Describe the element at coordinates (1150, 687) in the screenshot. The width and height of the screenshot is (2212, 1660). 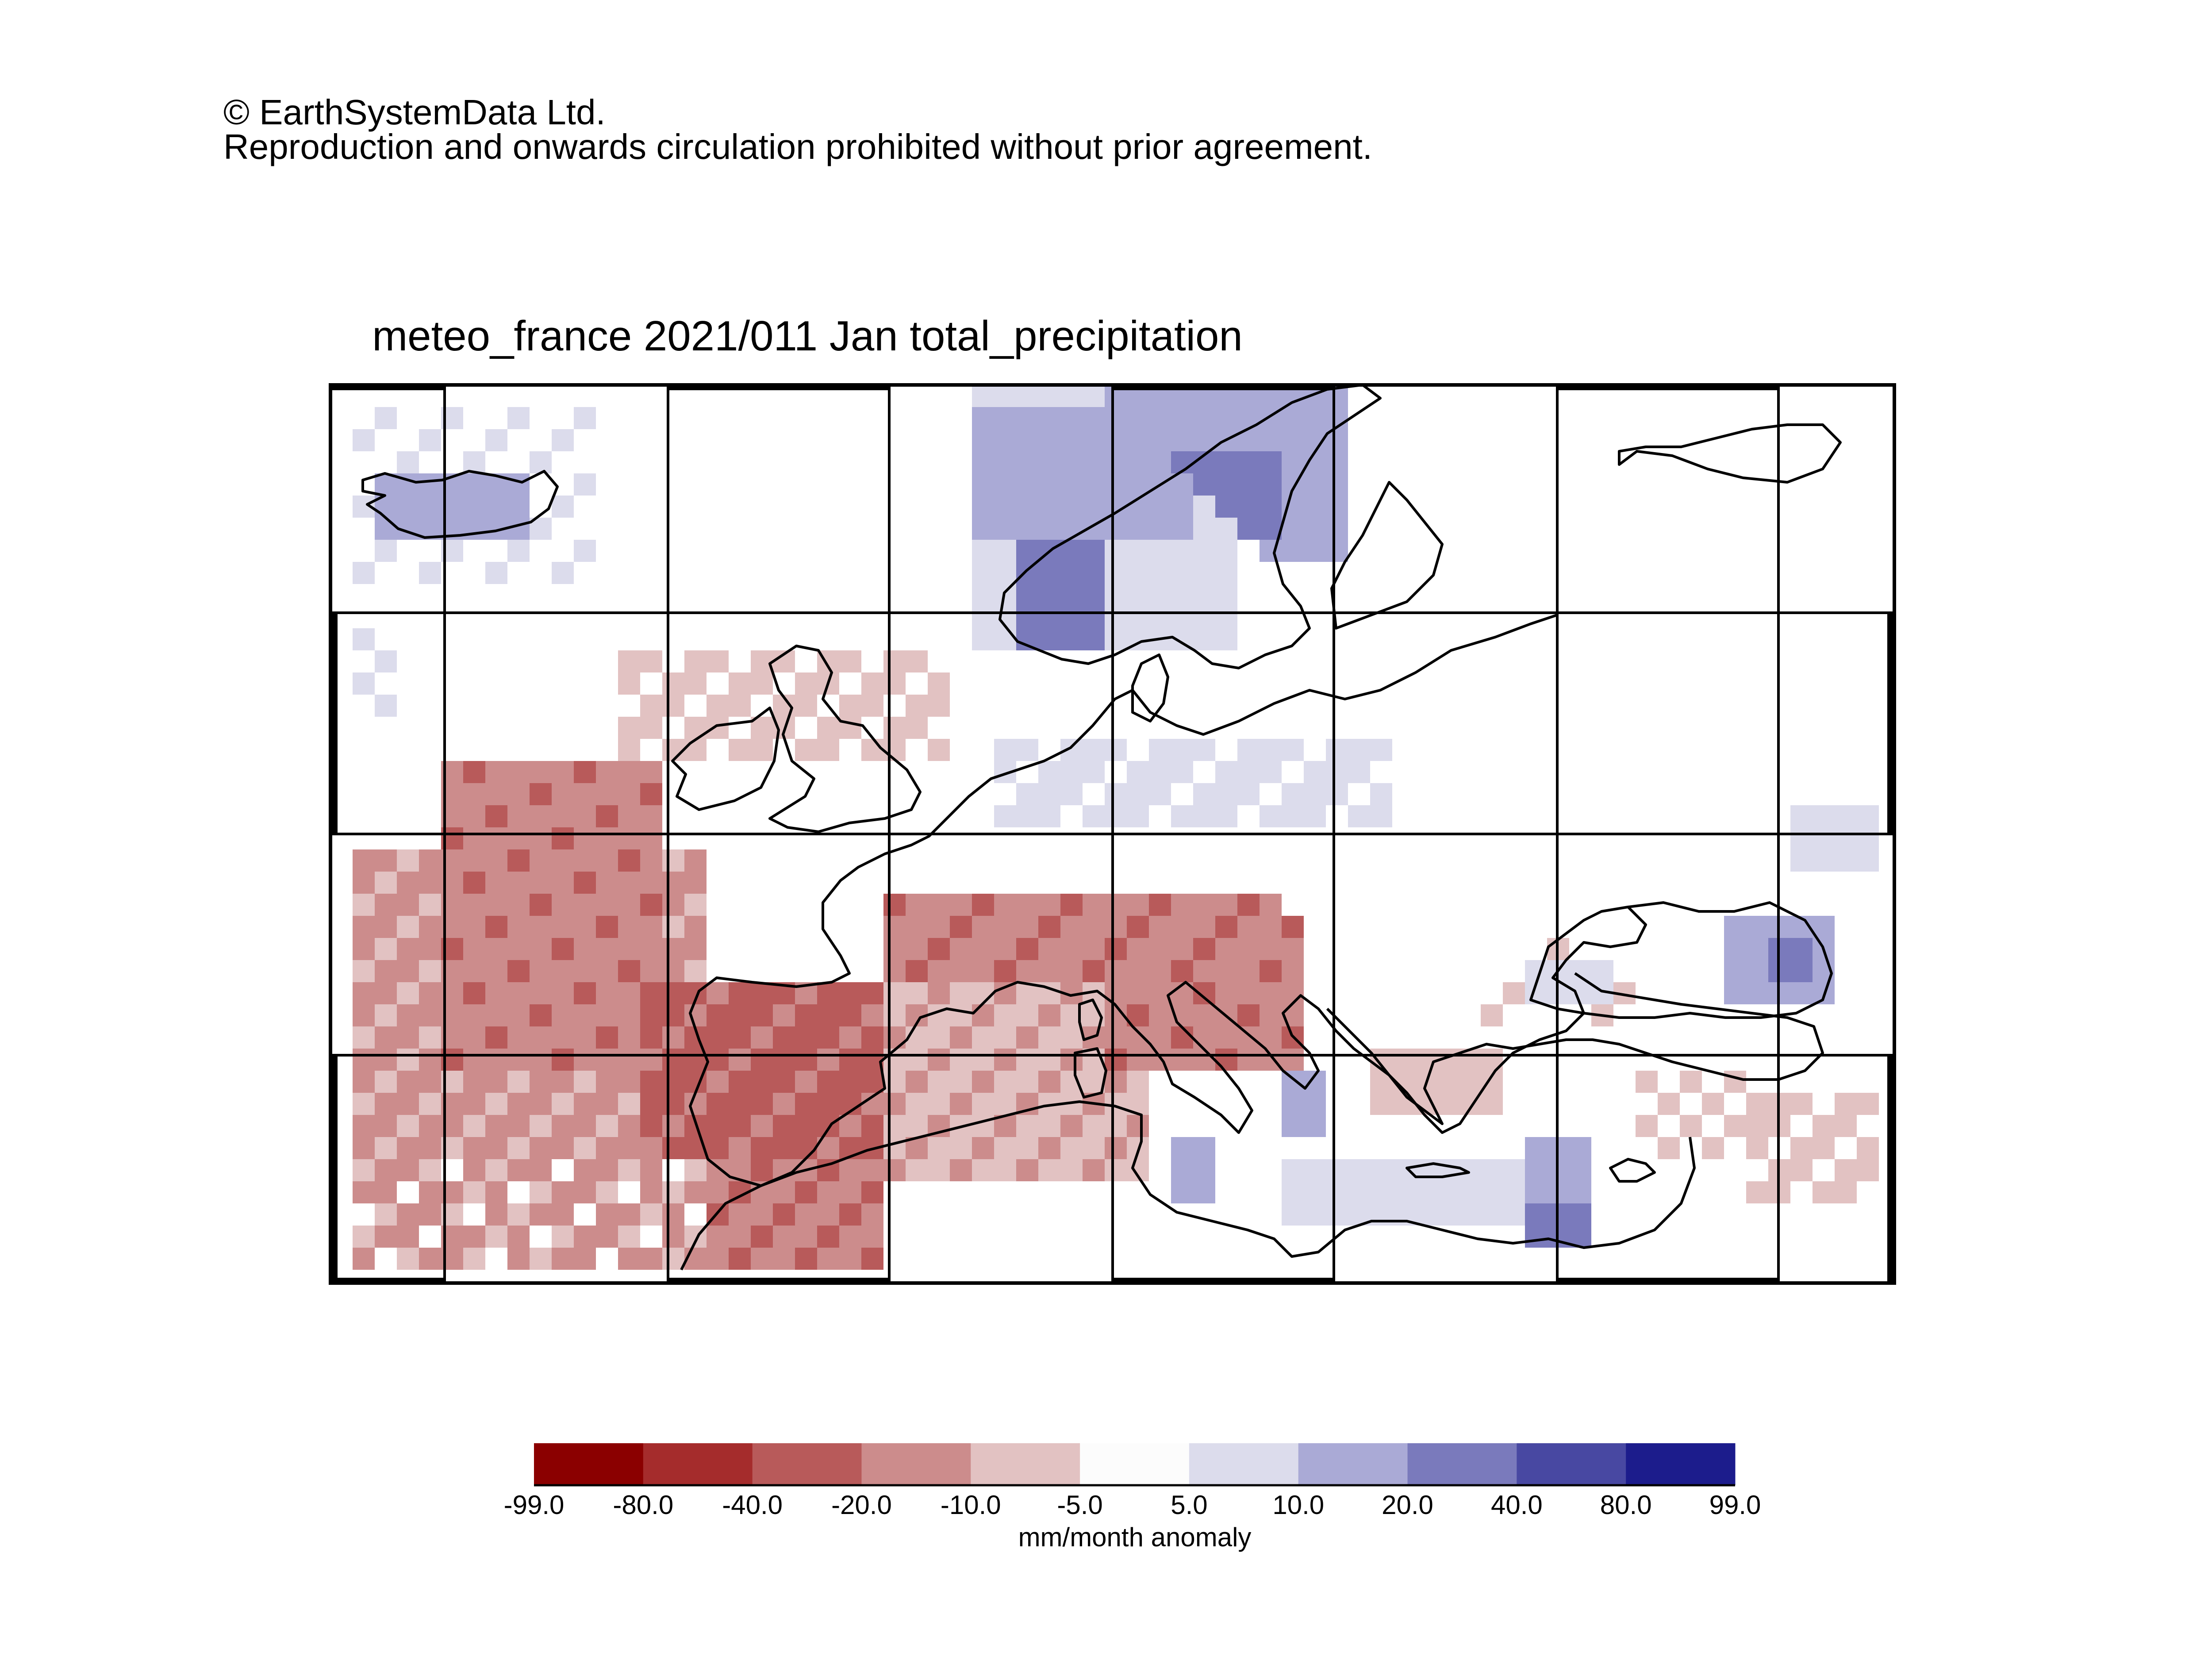
I see `coastline-denmark` at that location.